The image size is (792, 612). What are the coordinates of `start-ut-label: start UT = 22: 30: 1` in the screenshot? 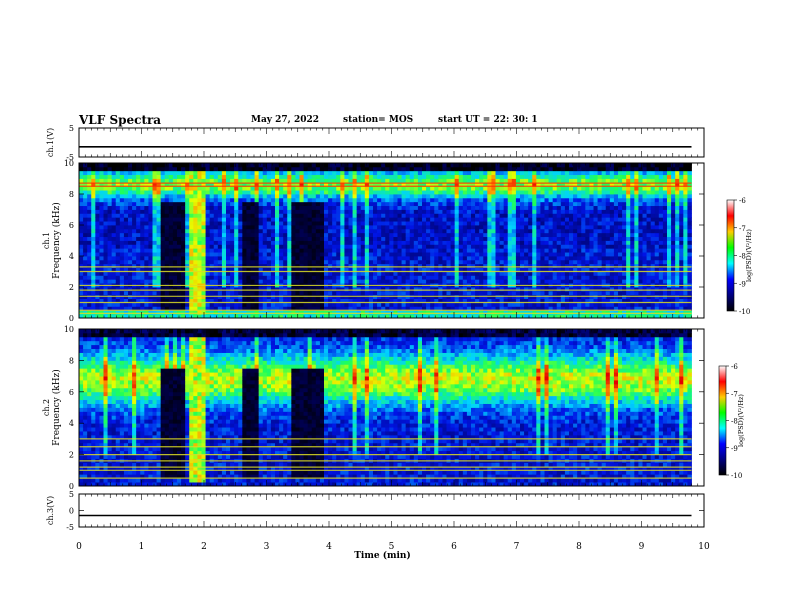 It's located at (488, 120).